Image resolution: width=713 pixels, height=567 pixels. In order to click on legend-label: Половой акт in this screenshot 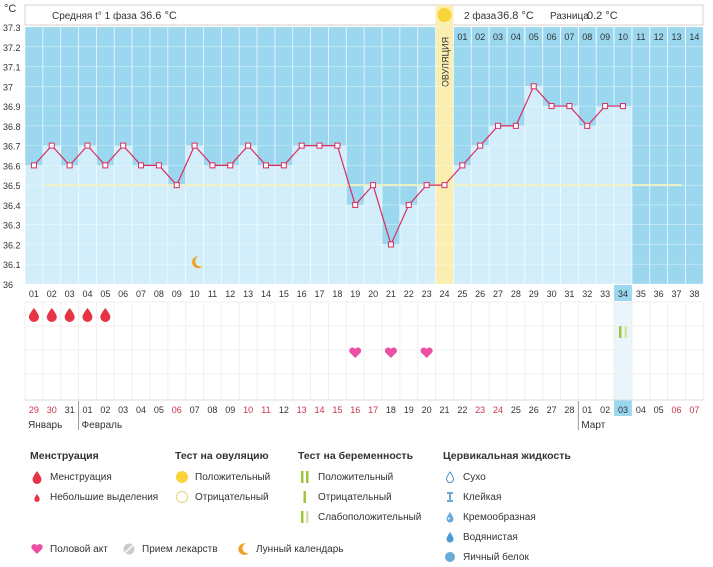, I will do `click(79, 549)`.